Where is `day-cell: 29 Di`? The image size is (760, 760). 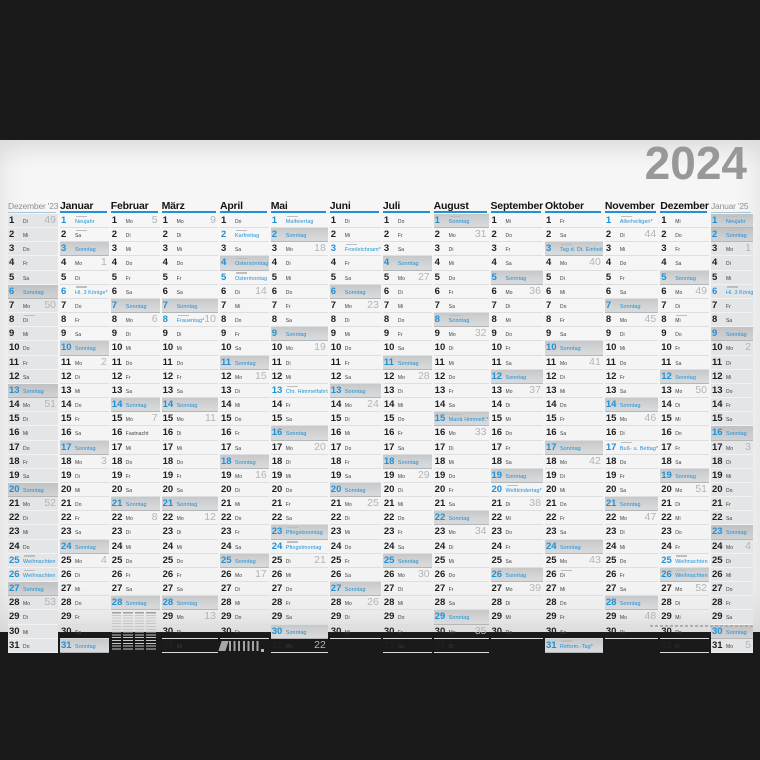
day-cell: 29 Di is located at coordinates (355, 617).